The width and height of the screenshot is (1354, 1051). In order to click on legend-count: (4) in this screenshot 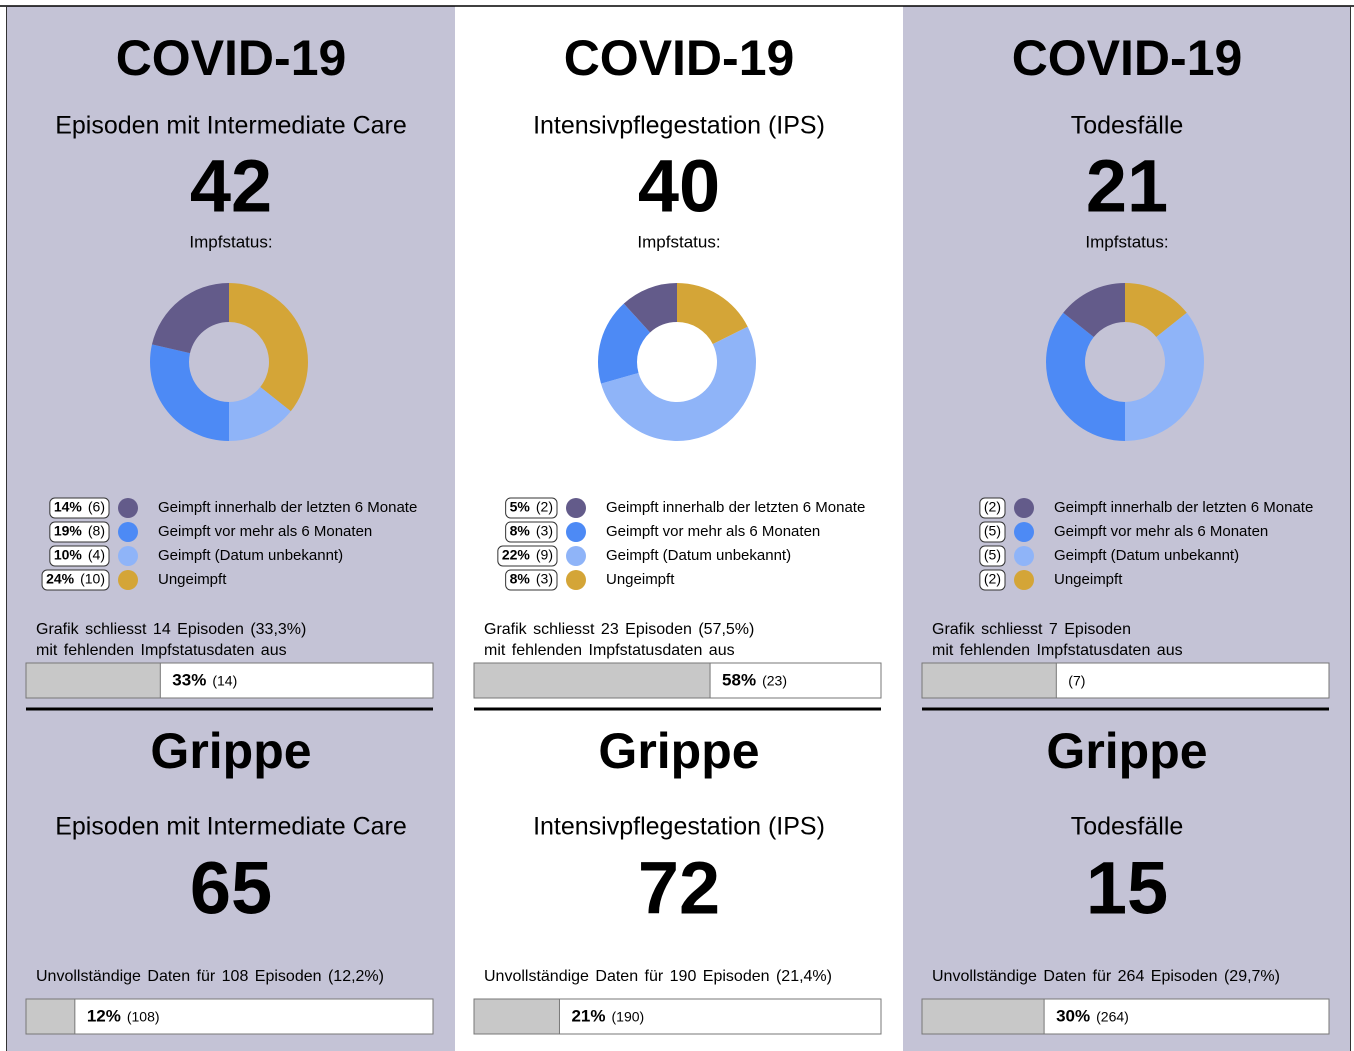, I will do `click(96, 555)`.